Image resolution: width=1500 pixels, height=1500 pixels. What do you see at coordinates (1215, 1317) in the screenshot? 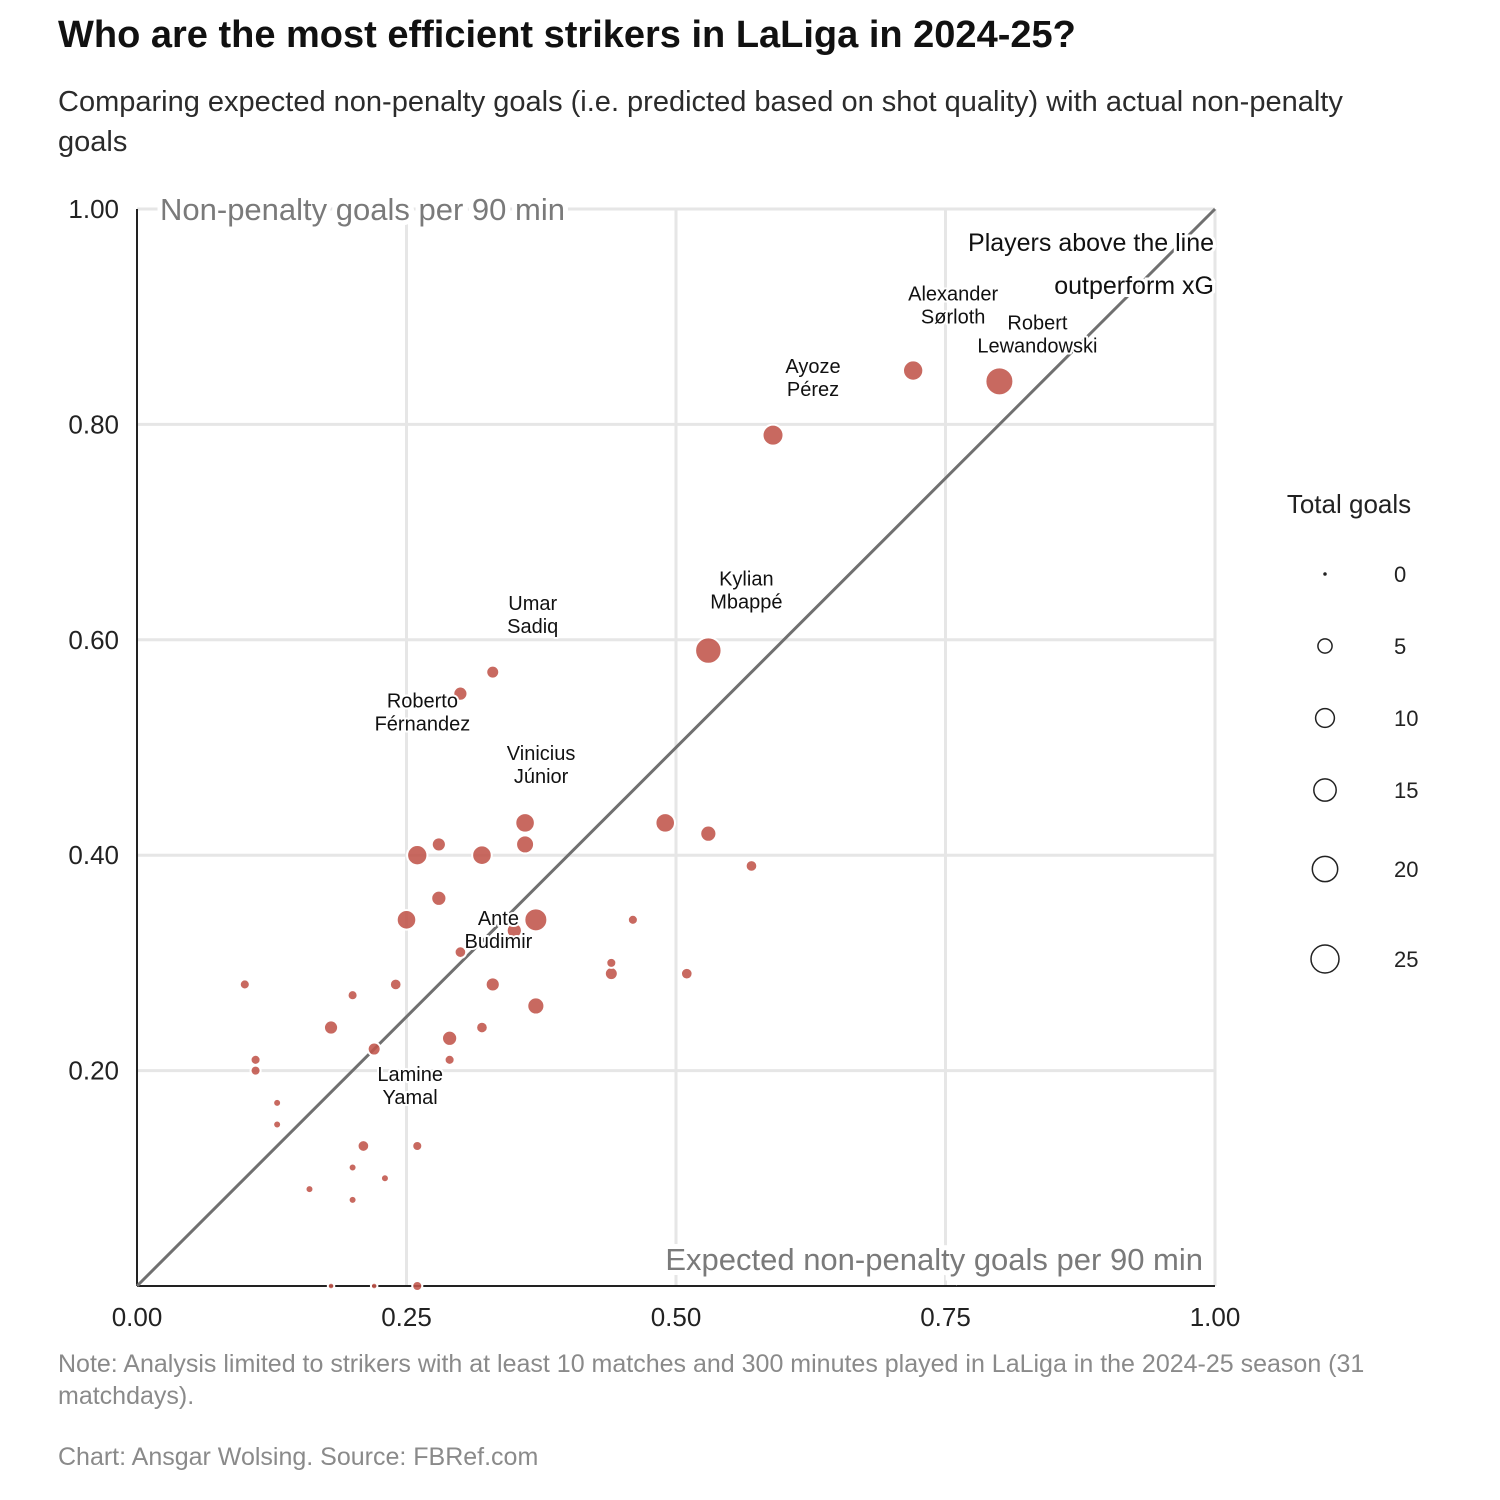
I see `x-tick-label: 1.00` at bounding box center [1215, 1317].